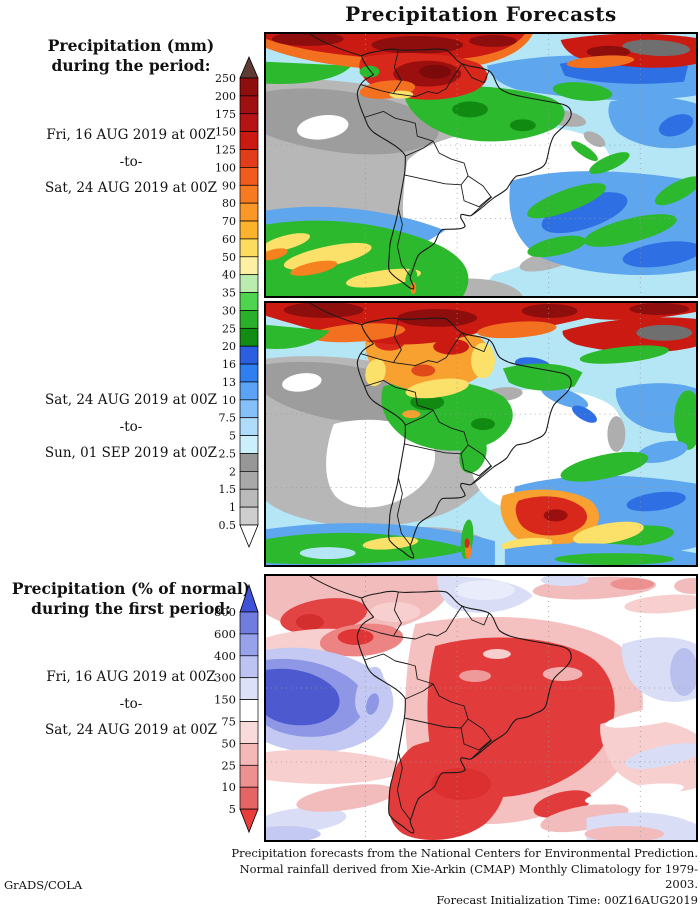  What do you see at coordinates (131, 188) in the screenshot?
I see `panel1-date-to: Sat, 24 AUG 2019 at 00Z` at bounding box center [131, 188].